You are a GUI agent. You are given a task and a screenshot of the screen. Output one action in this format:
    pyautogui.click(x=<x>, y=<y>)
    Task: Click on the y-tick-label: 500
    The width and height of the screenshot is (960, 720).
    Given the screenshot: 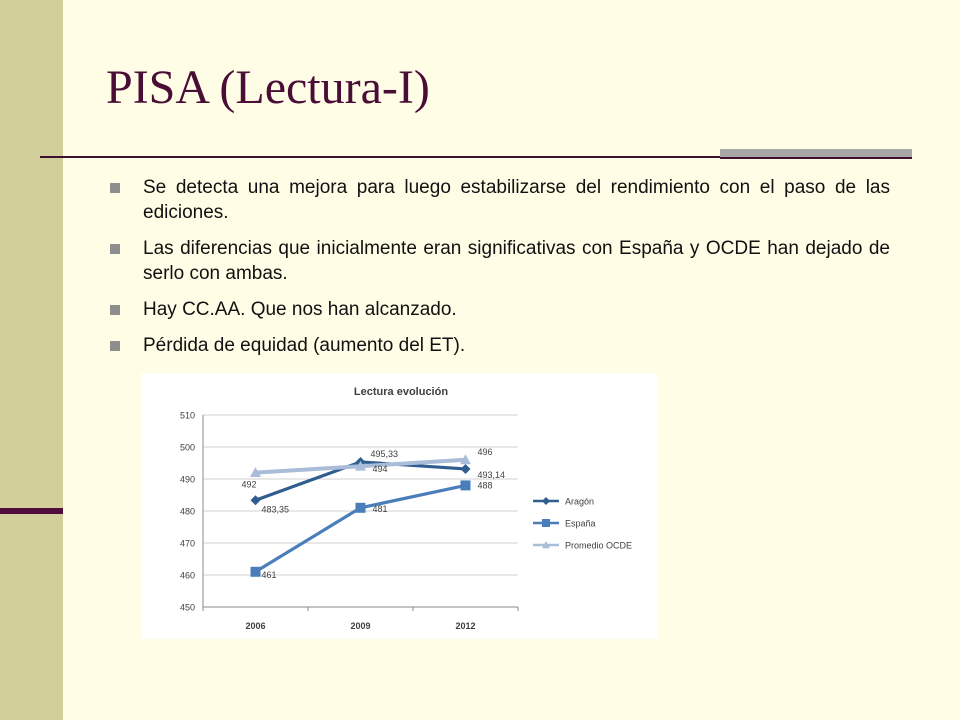 What is the action you would take?
    pyautogui.click(x=187, y=448)
    